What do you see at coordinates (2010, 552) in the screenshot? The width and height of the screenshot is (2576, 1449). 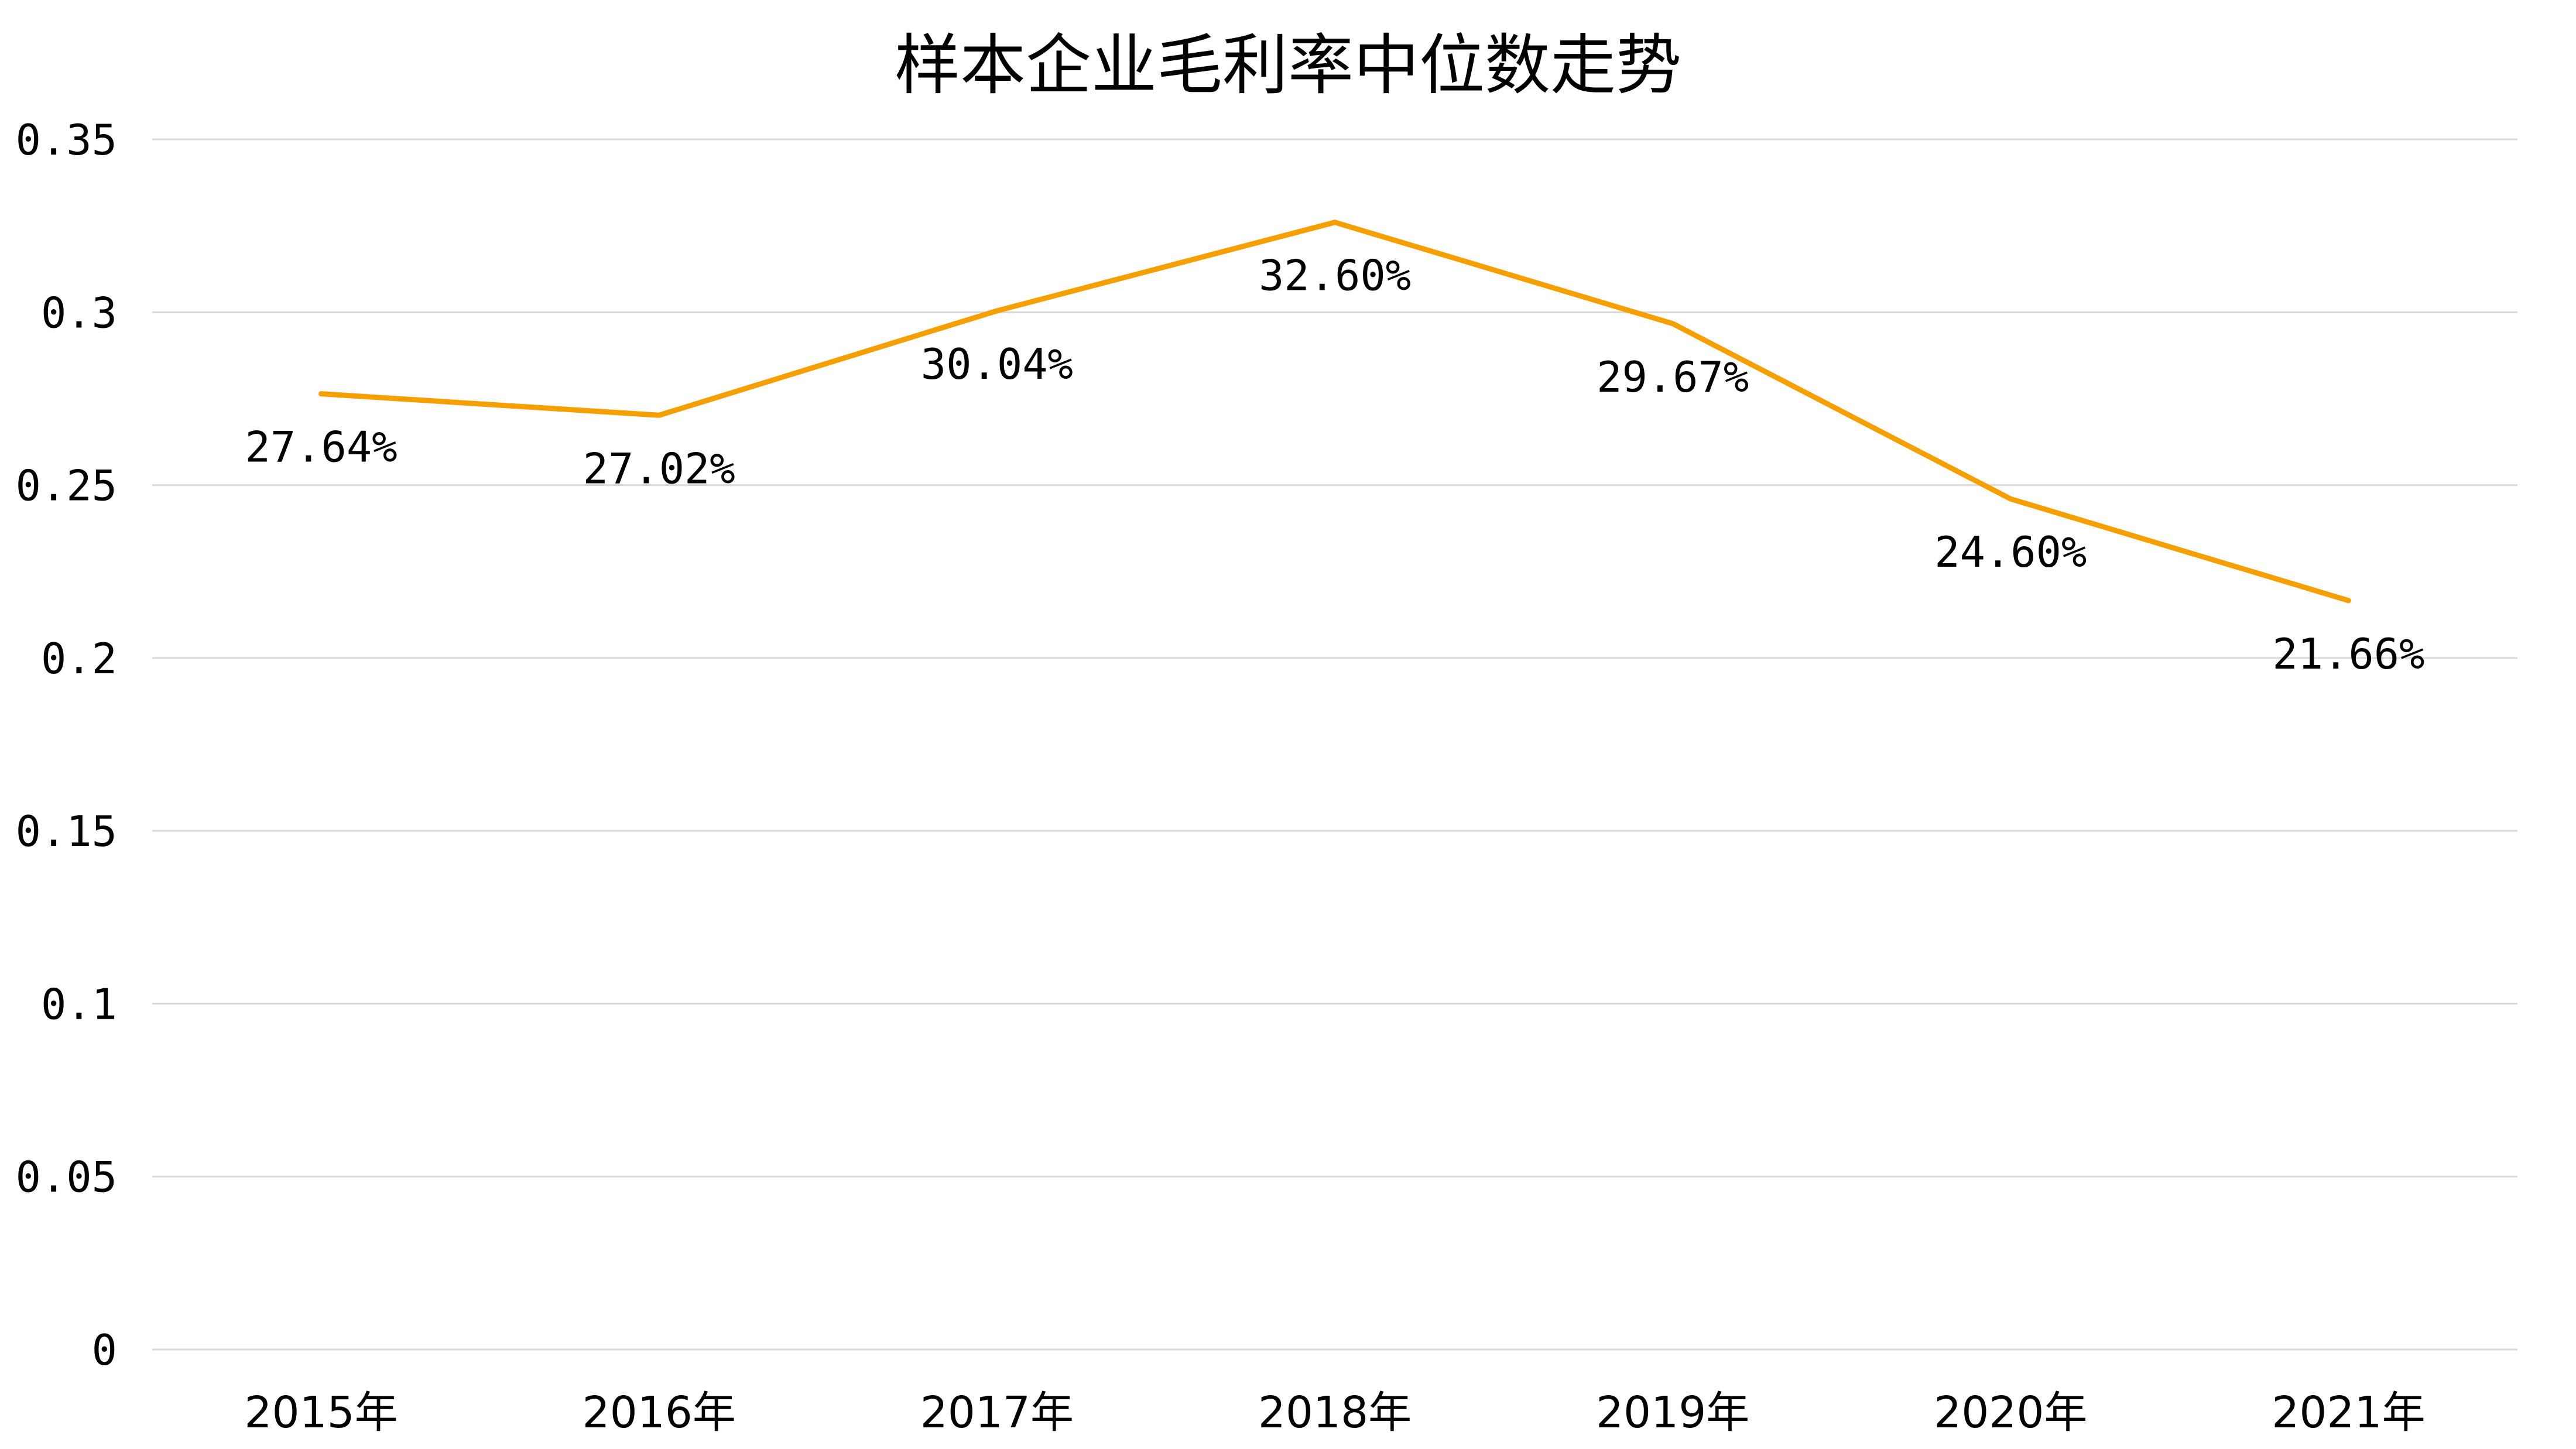 I see `data-label: 24.60%` at bounding box center [2010, 552].